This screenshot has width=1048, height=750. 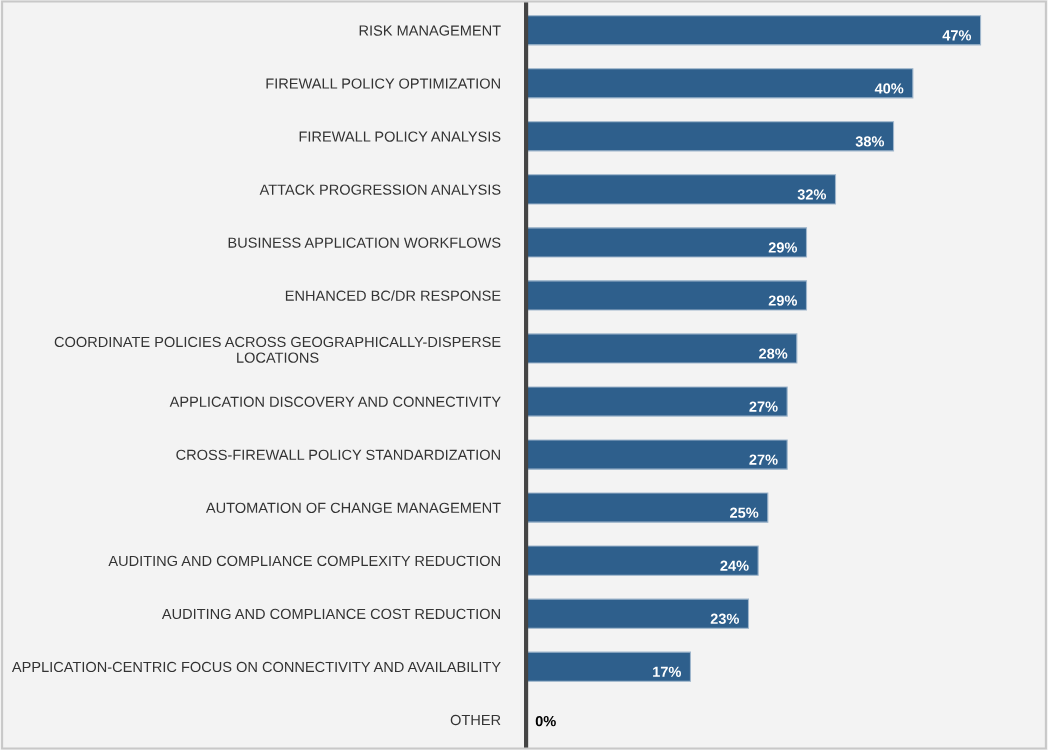 I want to click on data-label: 32%, so click(x=812, y=194).